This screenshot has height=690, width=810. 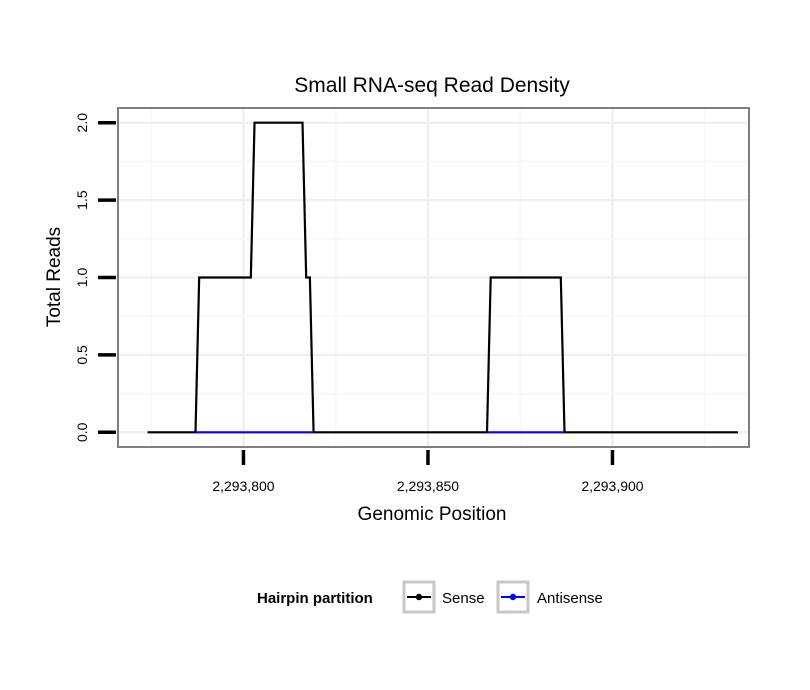 I want to click on y-tick-label: 0.5, so click(x=82, y=355).